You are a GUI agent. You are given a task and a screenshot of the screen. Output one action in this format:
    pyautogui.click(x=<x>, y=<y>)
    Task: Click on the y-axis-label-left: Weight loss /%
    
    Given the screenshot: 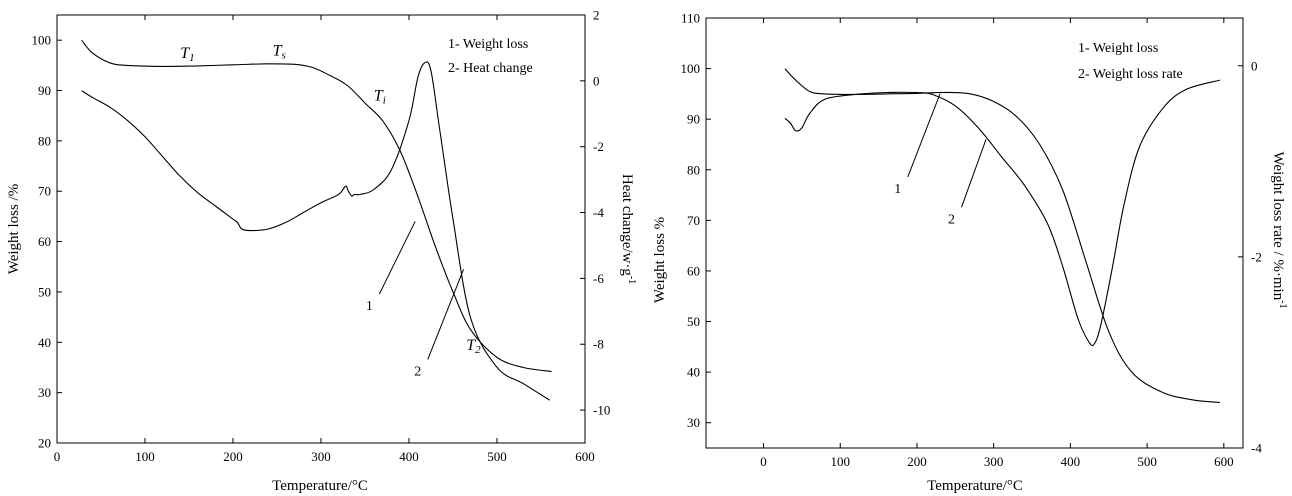 What is the action you would take?
    pyautogui.click(x=14, y=229)
    